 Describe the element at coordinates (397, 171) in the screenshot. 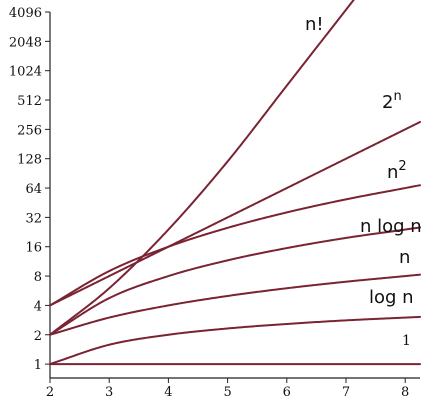

I see `label-n-squared: n2` at that location.